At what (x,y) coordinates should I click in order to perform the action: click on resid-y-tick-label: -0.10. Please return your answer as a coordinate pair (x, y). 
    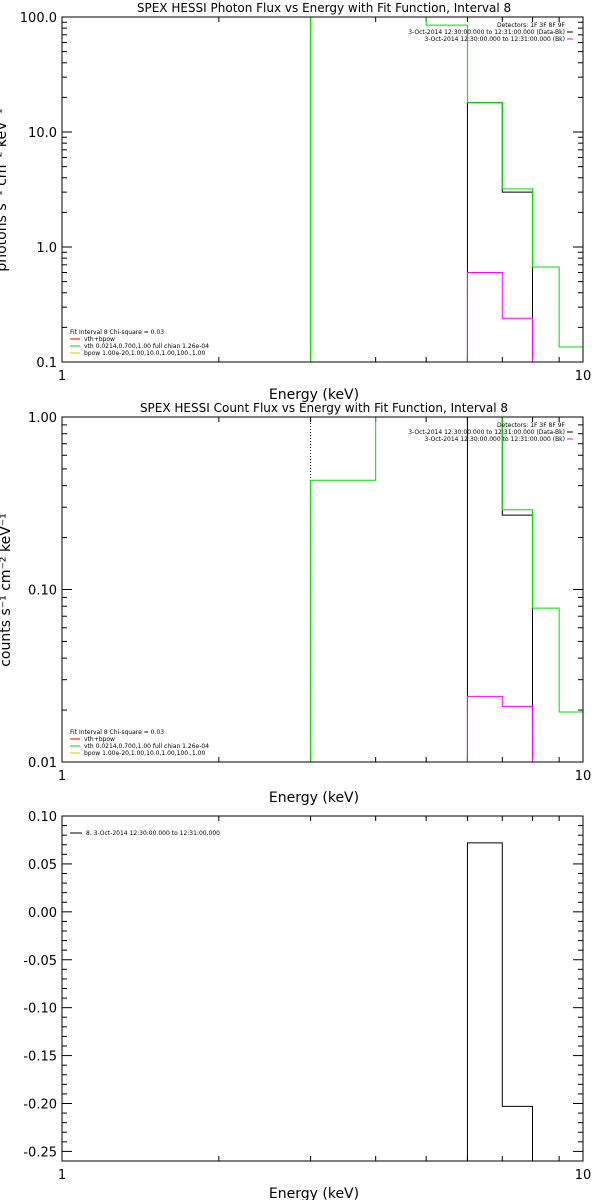
    Looking at the image, I should click on (40, 1009).